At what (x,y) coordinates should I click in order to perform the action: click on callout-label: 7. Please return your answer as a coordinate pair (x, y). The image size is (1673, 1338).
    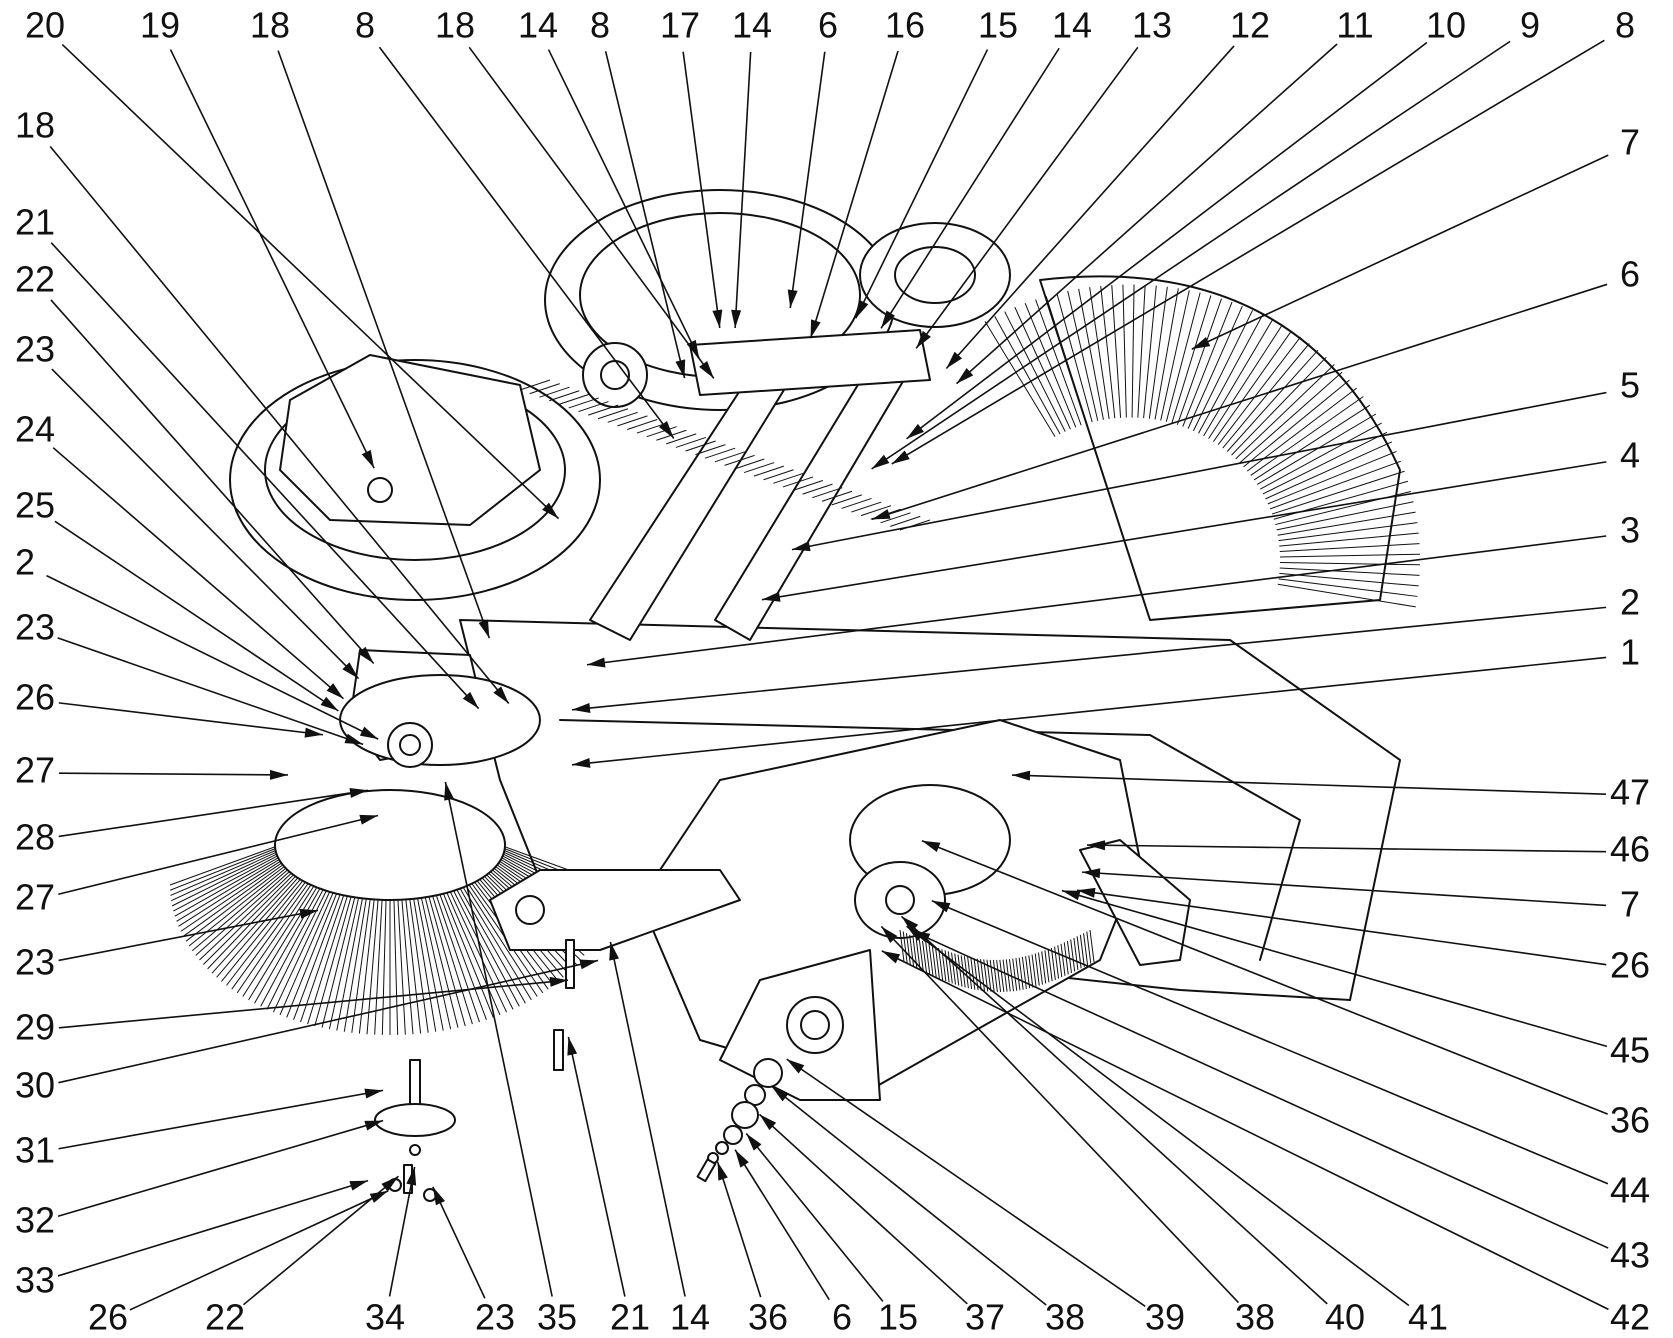
    Looking at the image, I should click on (1630, 904).